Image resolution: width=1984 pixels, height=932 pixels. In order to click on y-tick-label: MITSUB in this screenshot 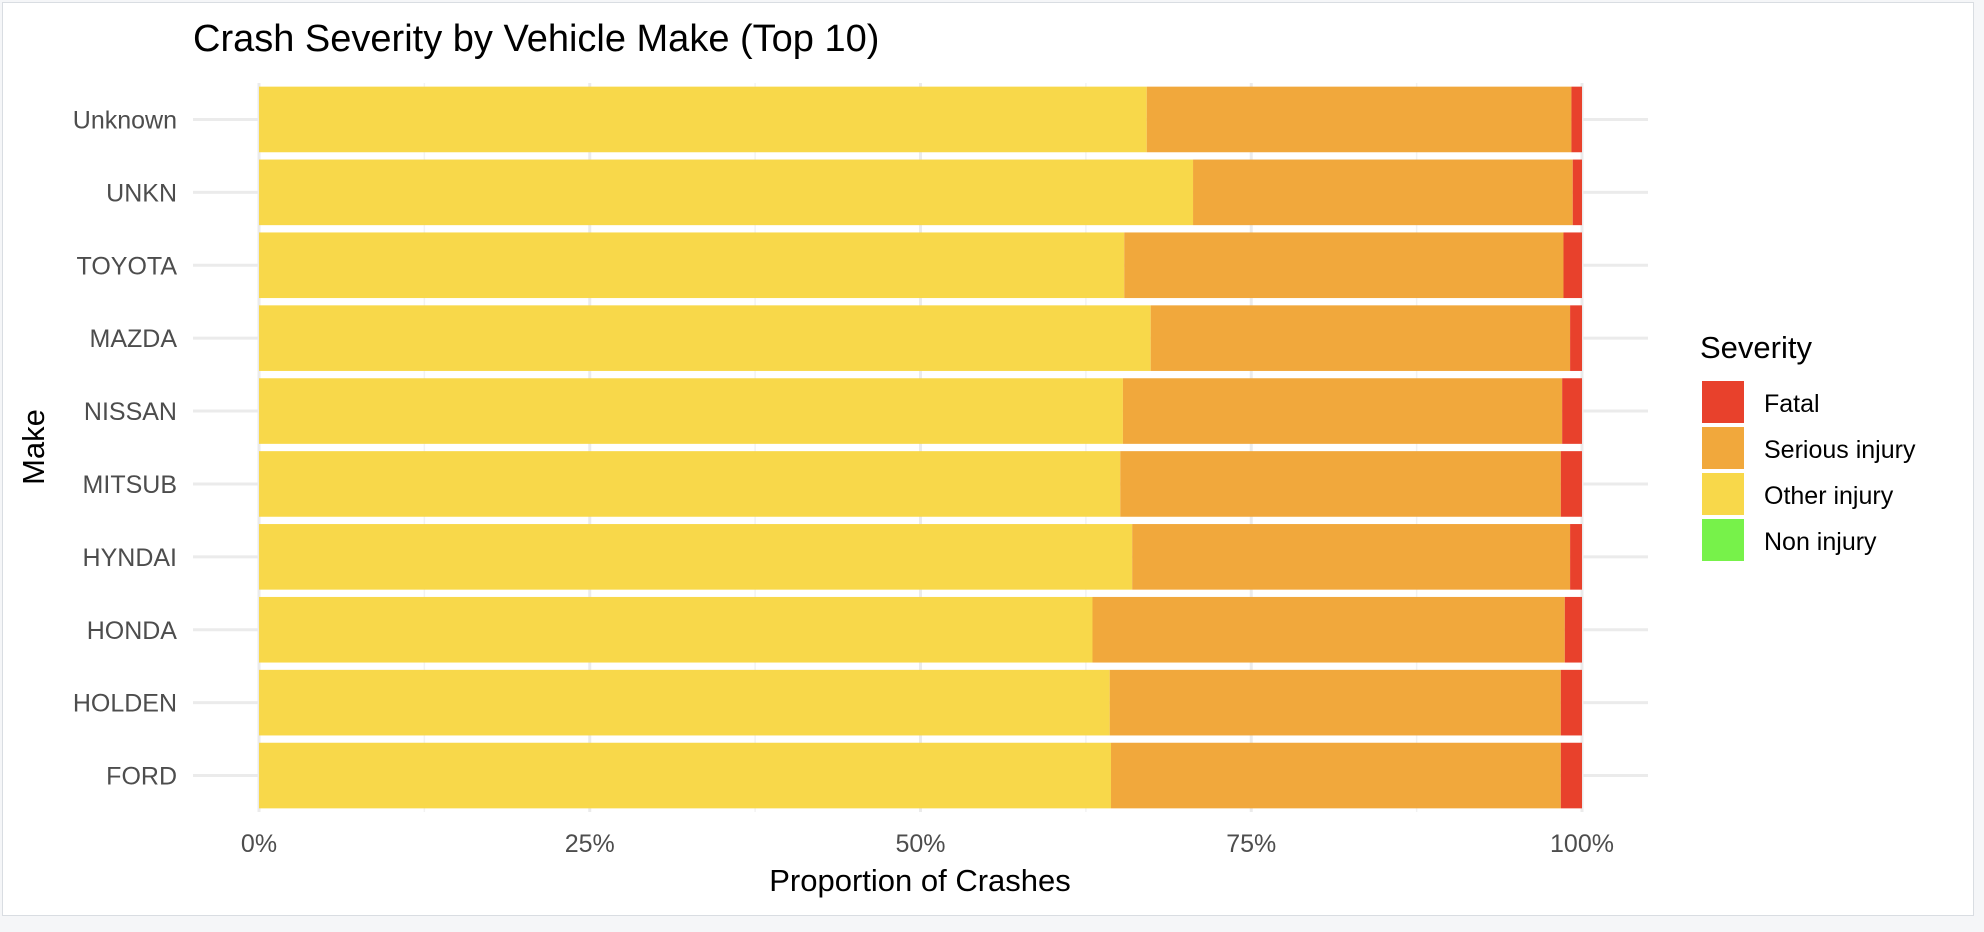, I will do `click(130, 485)`.